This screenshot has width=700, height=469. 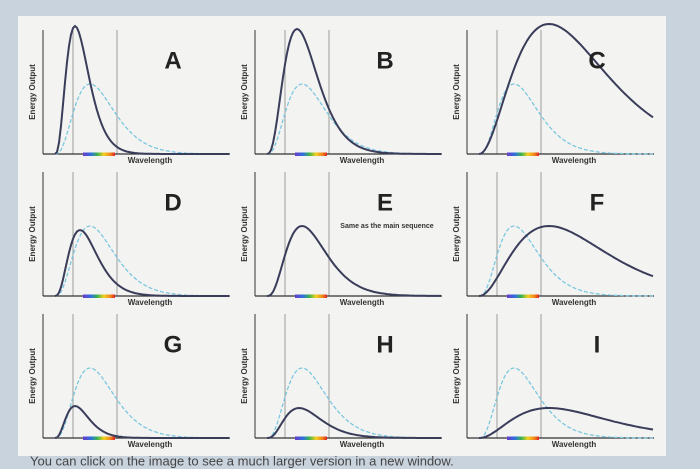 I want to click on panel: Energy Output Wavelength B, so click(x=341, y=96).